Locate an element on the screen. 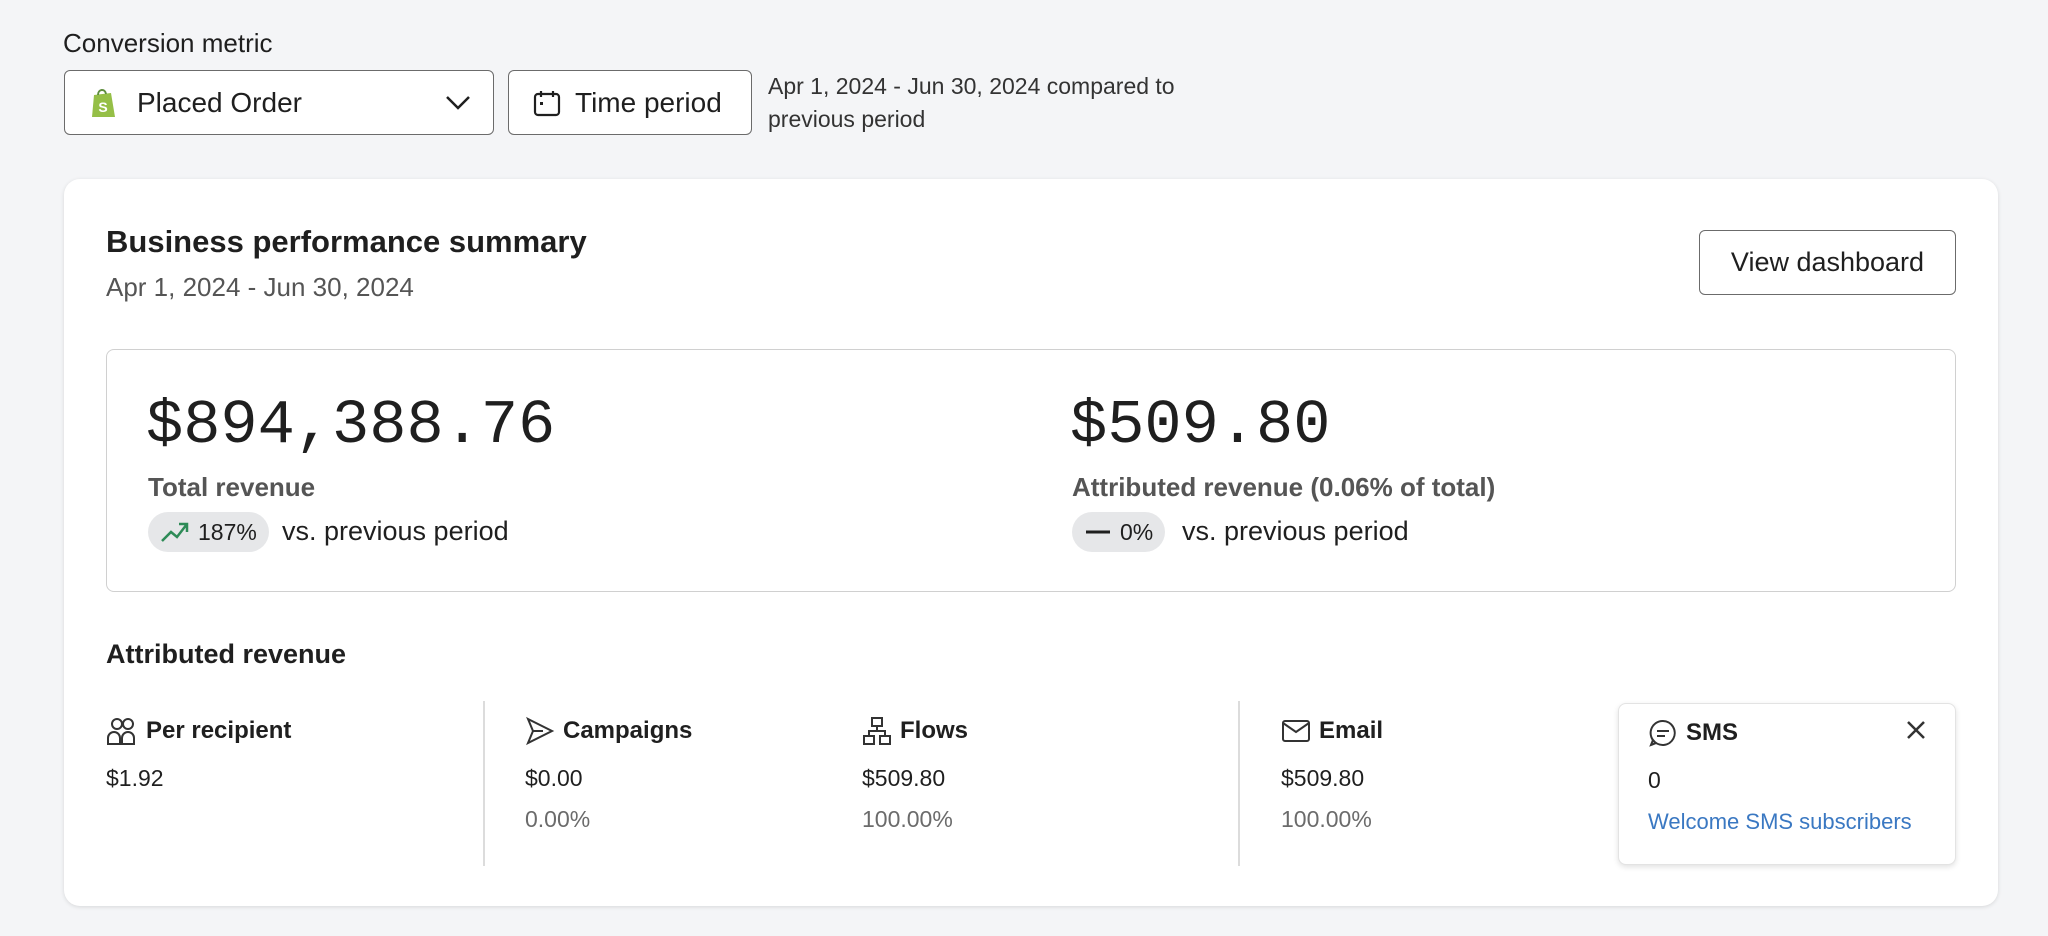 This screenshot has width=2048, height=936. change-pill: 0% is located at coordinates (1119, 532).